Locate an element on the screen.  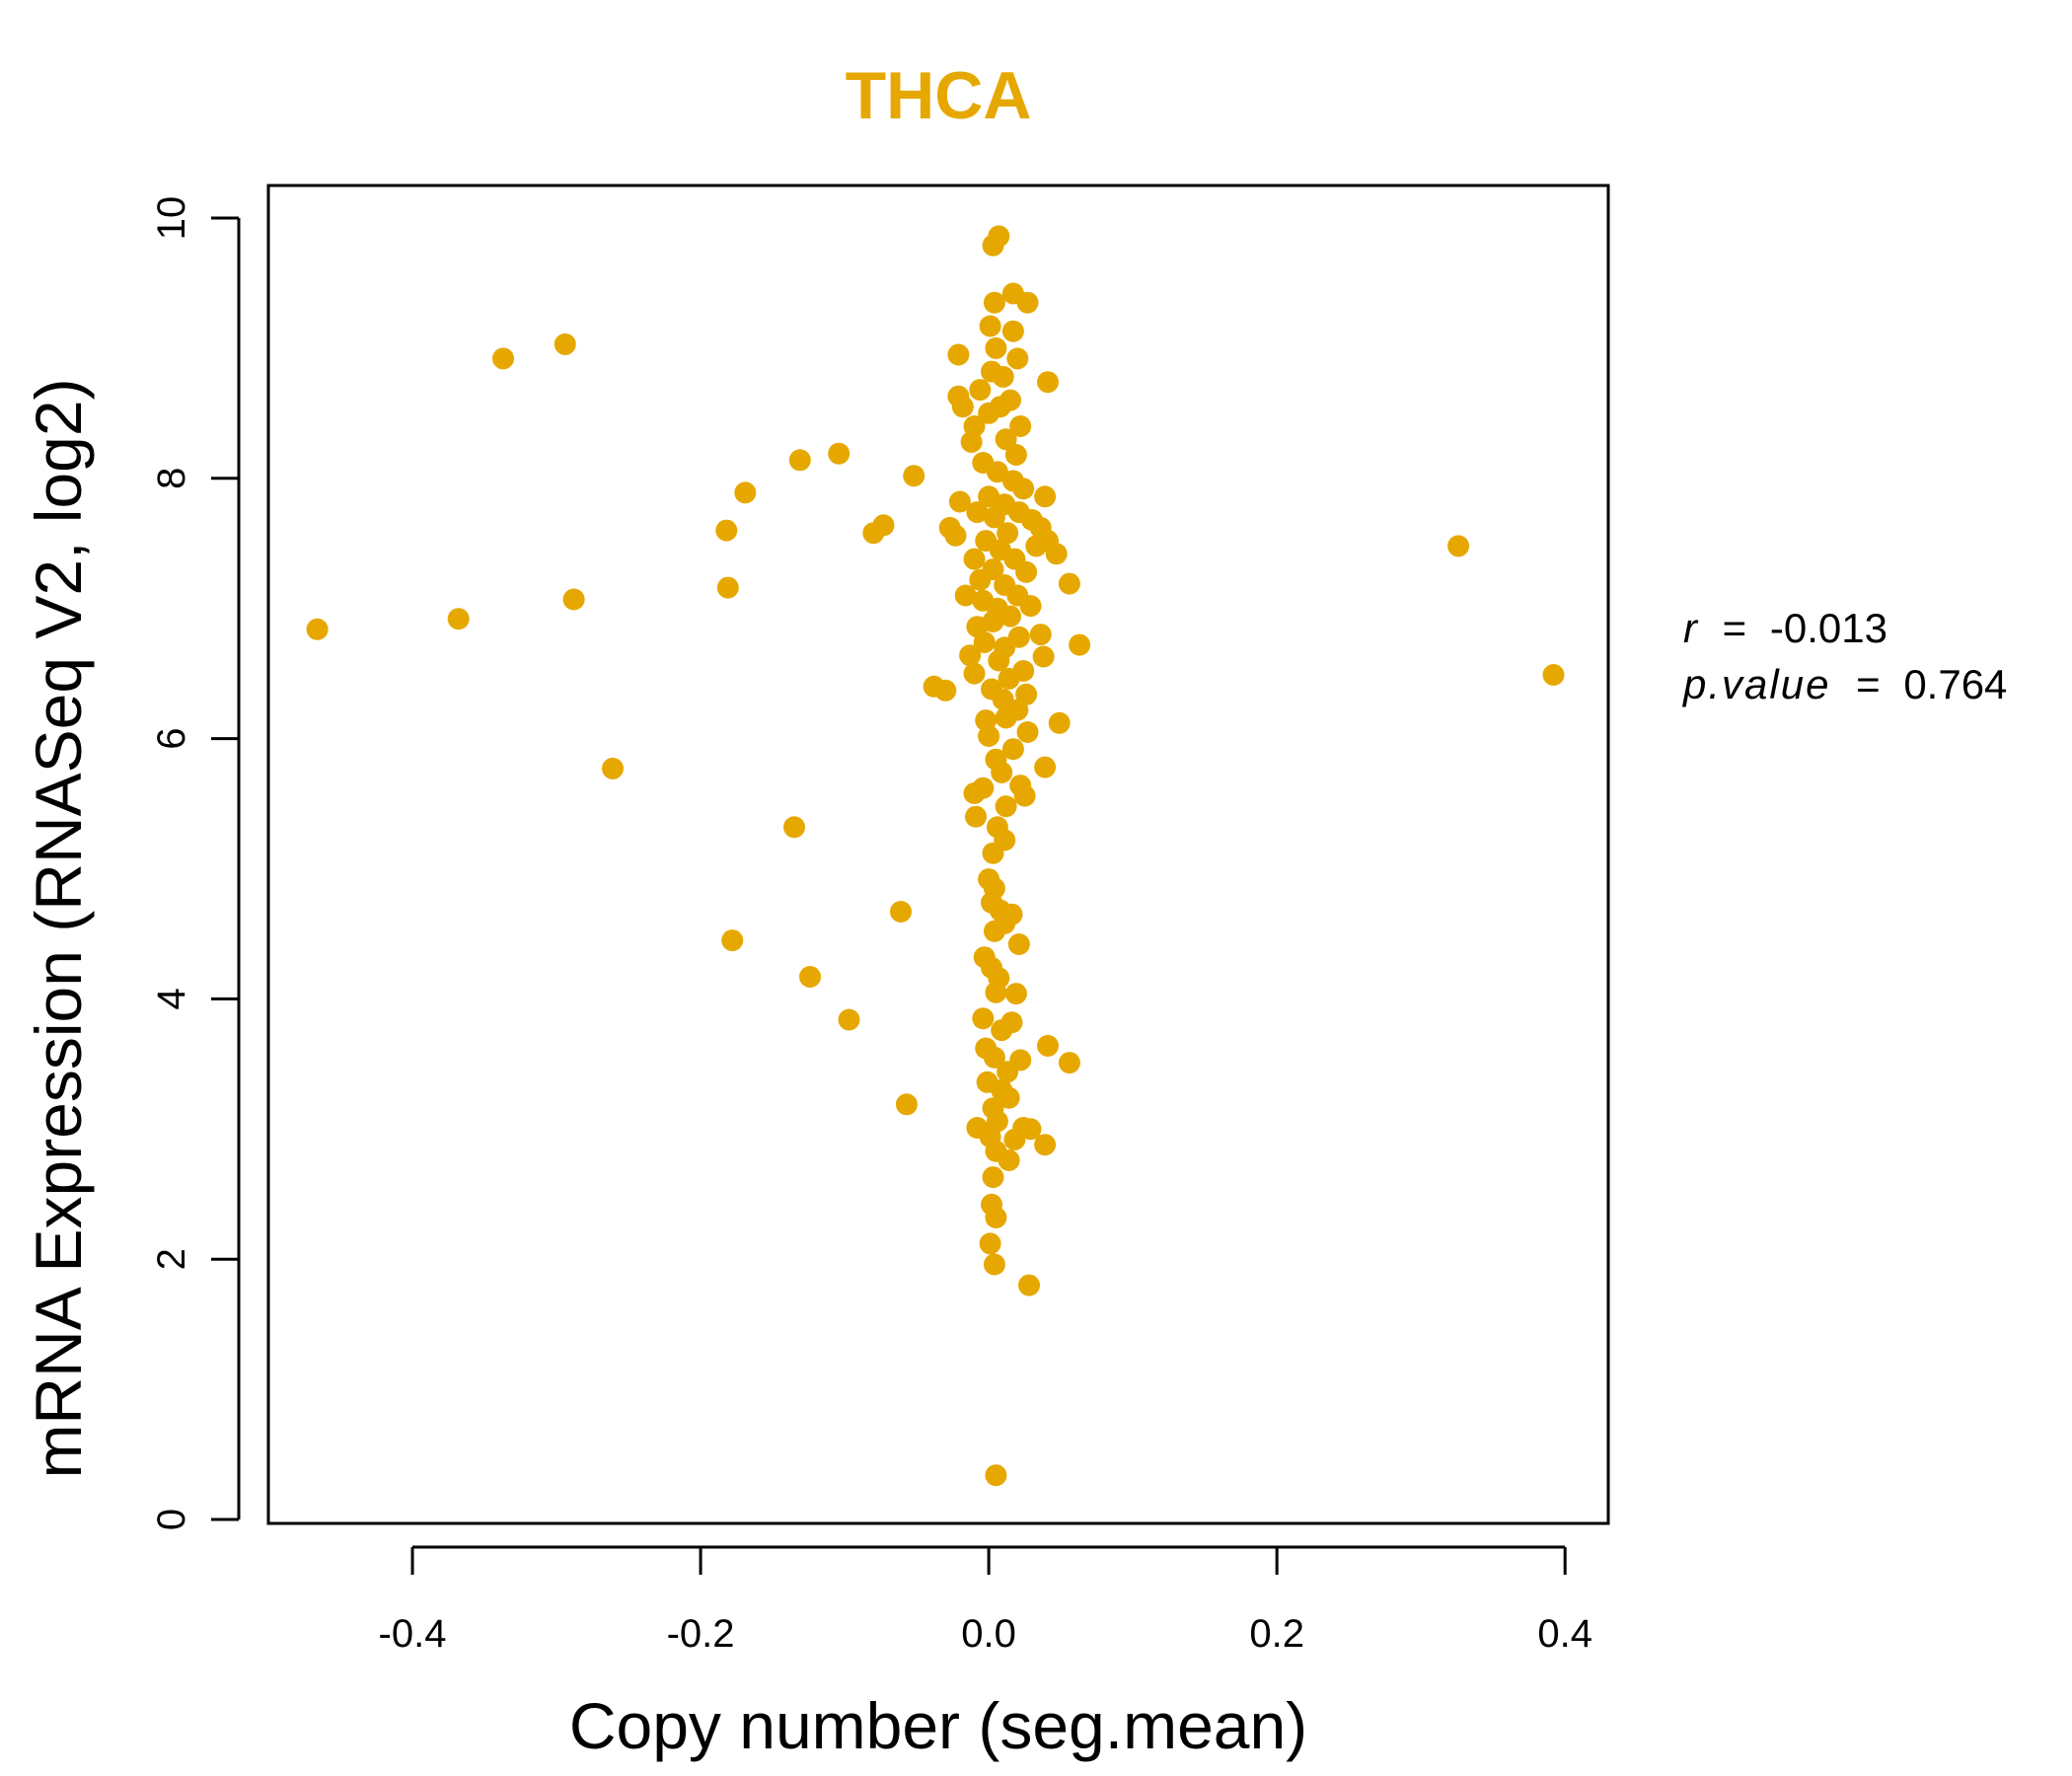
y-tick-label-5: 10 is located at coordinates (172, 218).